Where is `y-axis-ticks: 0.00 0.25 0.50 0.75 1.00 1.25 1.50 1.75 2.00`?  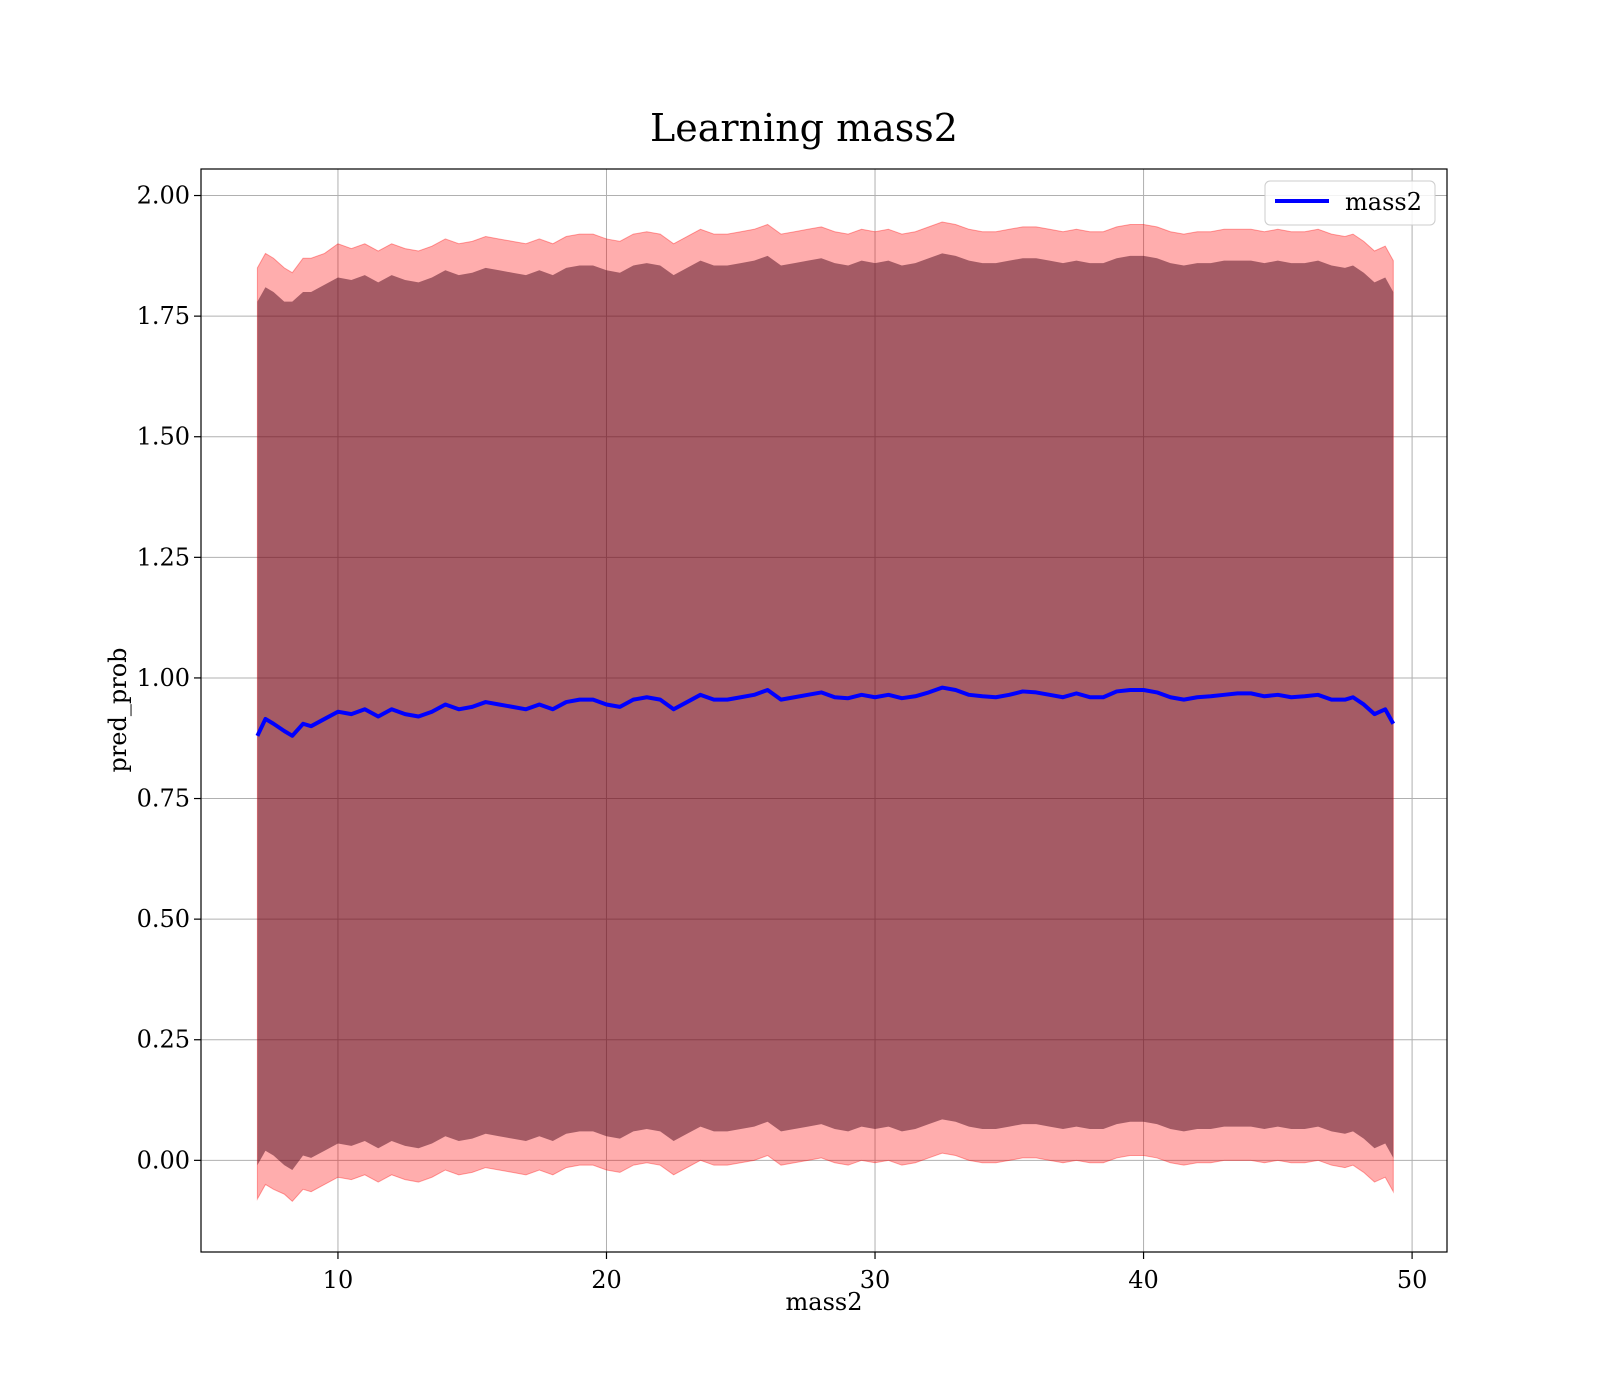 y-axis-ticks: 0.00 0.25 0.50 0.75 1.00 1.25 1.50 1.75 2.00 is located at coordinates (169, 678).